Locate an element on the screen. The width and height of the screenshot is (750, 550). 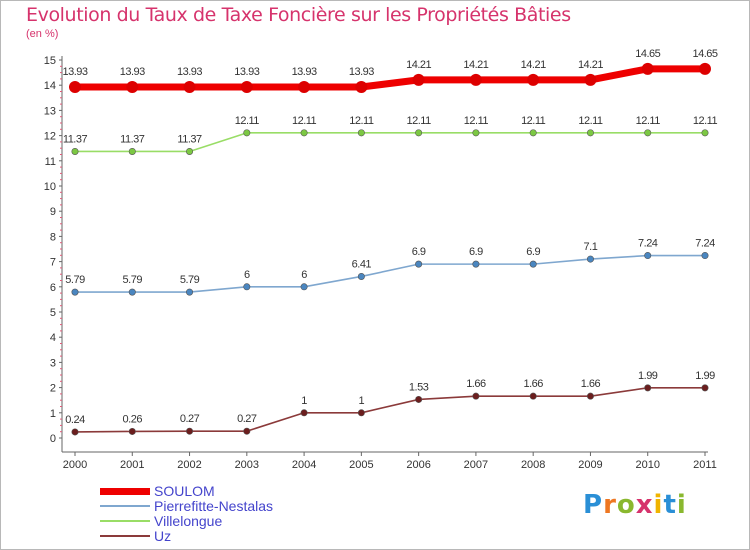
data-label-soulom-2007: 14.21 is located at coordinates (475, 65).